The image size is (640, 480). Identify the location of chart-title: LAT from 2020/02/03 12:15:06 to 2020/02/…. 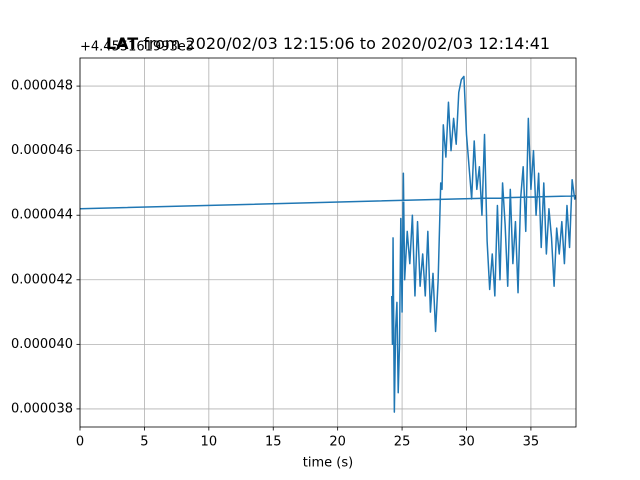
(328, 43).